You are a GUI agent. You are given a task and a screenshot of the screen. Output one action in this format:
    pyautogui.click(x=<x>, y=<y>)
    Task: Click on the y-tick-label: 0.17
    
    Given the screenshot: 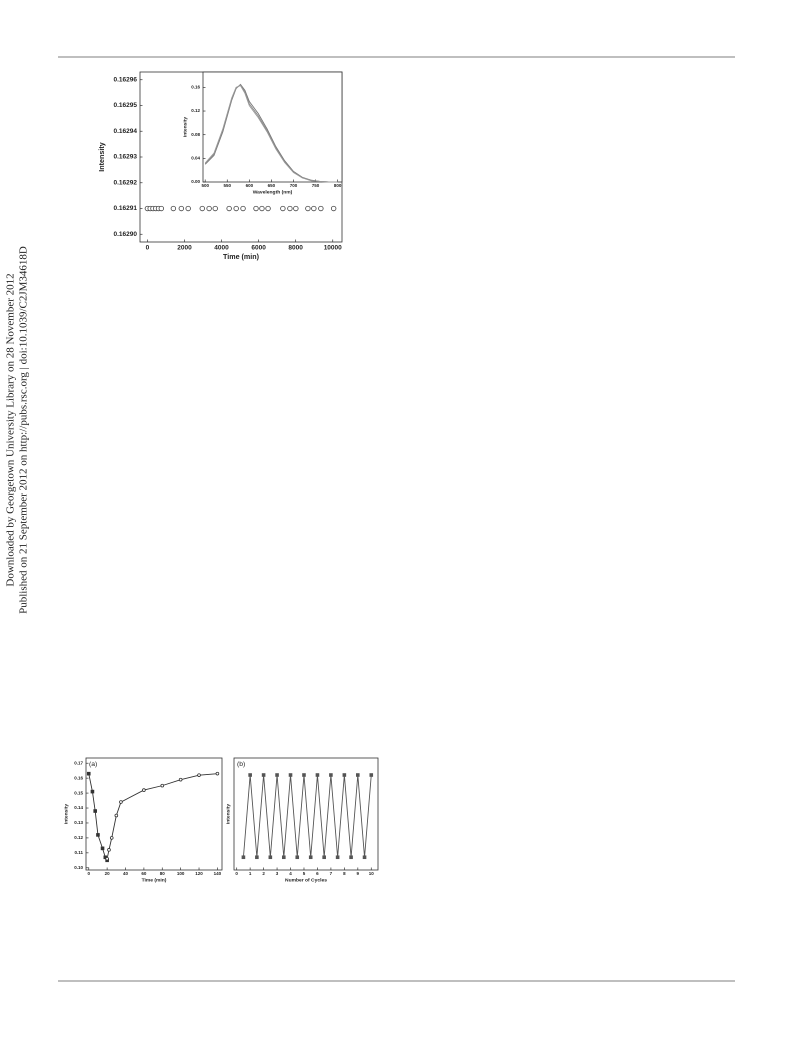 What is the action you would take?
    pyautogui.click(x=78, y=762)
    